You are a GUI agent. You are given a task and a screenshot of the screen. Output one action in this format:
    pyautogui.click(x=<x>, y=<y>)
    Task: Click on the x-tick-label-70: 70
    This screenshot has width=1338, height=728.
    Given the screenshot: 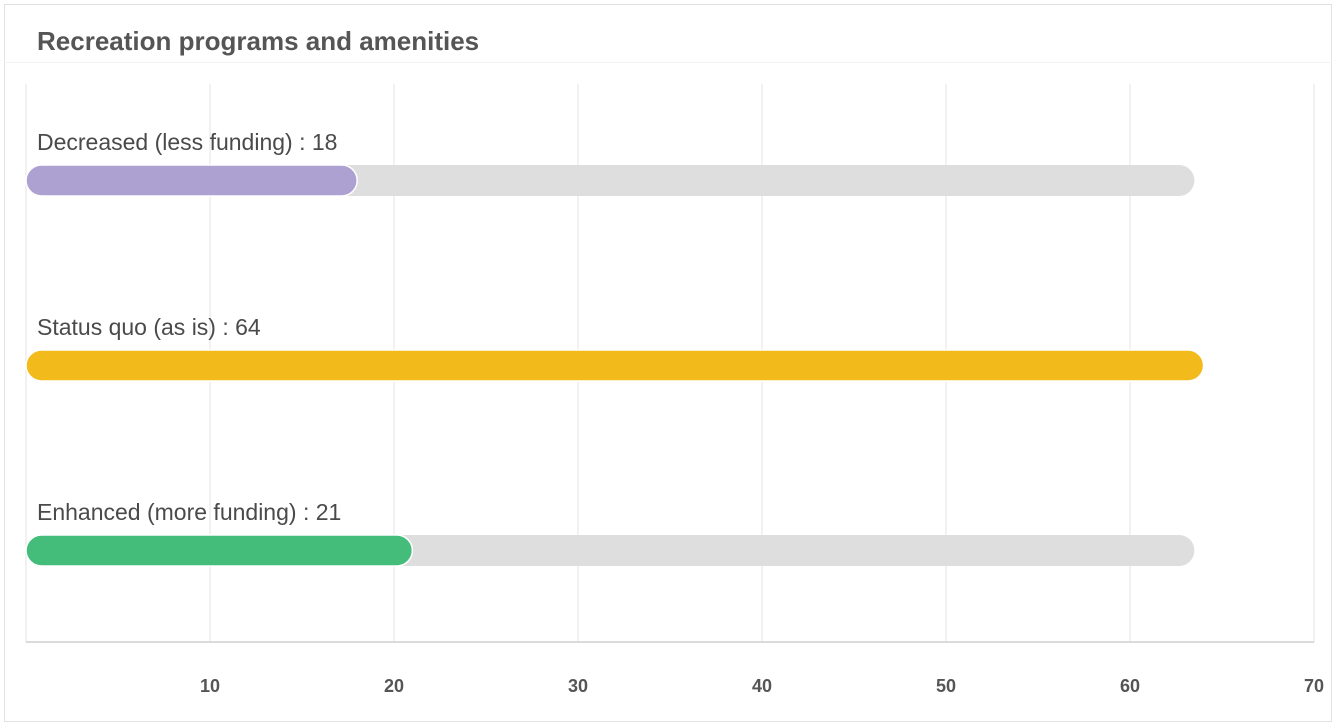 What is the action you would take?
    pyautogui.click(x=1314, y=686)
    